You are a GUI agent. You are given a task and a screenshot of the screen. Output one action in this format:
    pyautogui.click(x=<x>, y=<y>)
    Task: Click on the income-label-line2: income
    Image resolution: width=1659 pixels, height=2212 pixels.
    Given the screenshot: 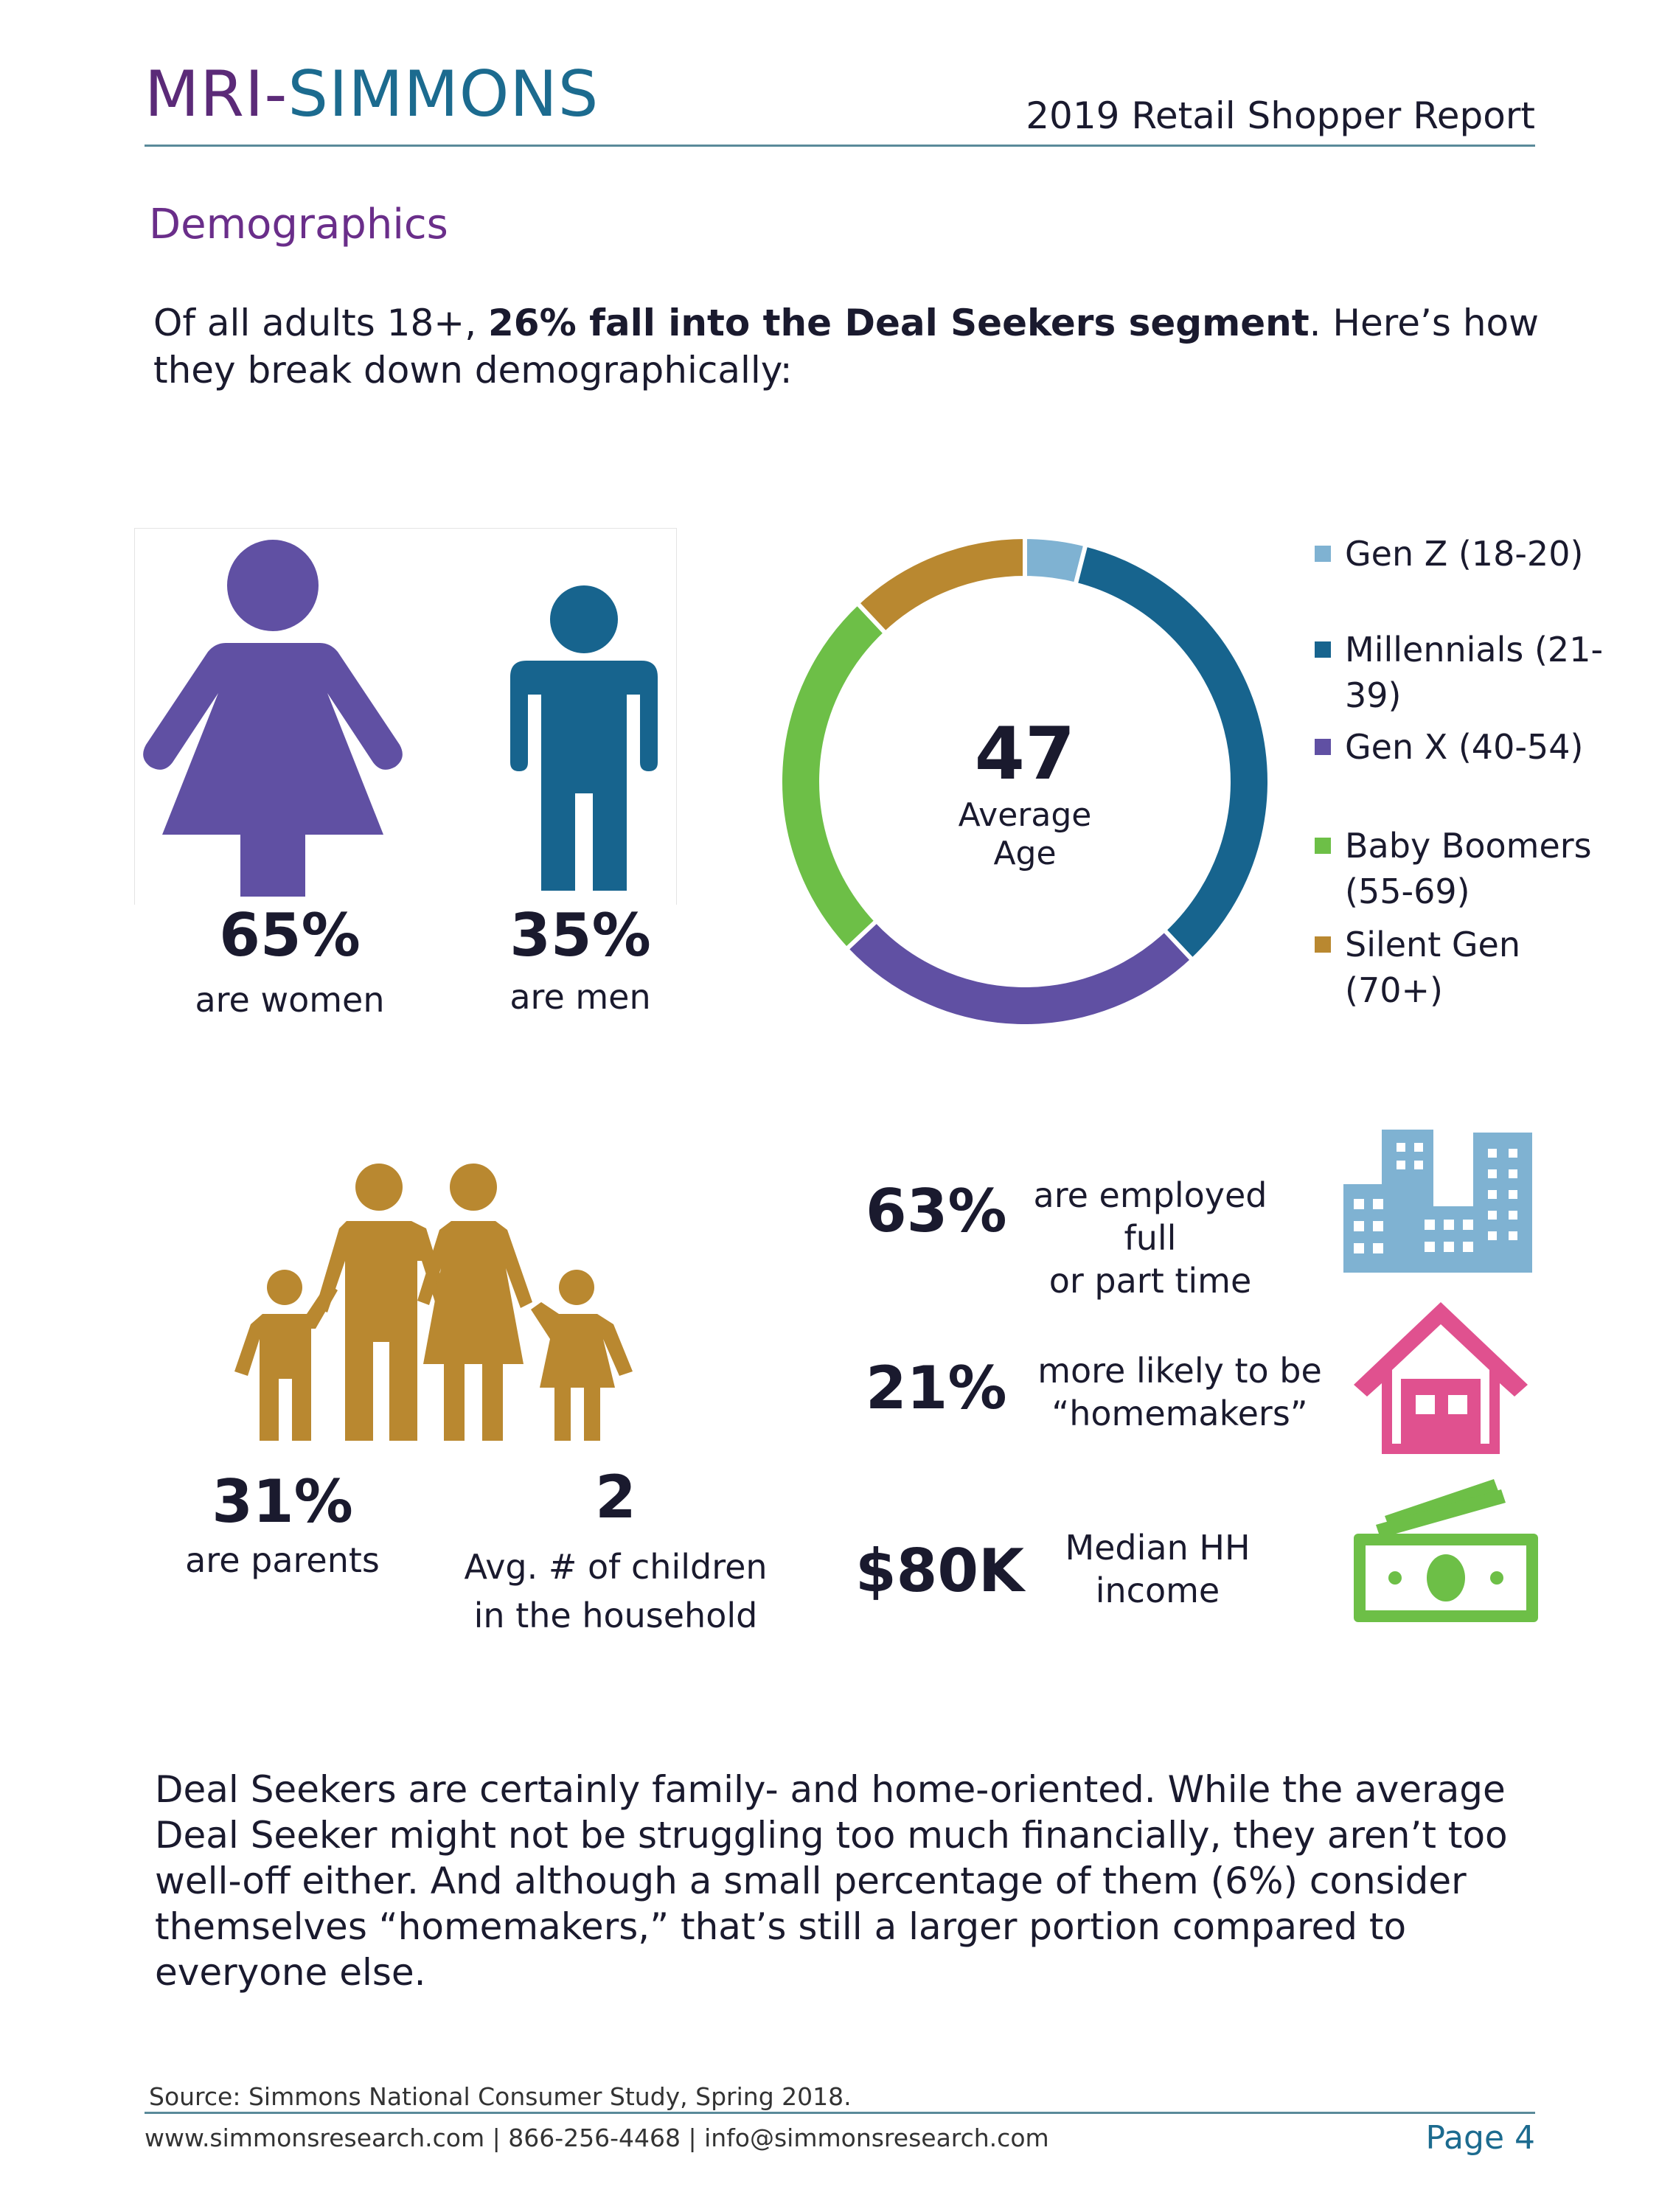 What is the action you would take?
    pyautogui.click(x=1157, y=1590)
    